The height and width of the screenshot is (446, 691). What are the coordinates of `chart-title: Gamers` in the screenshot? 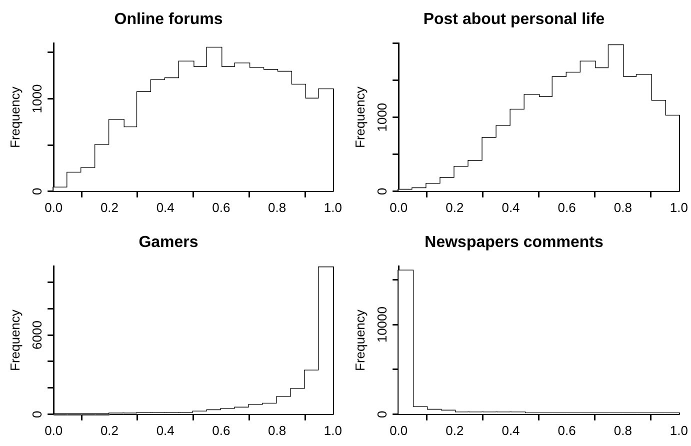 It's located at (168, 243).